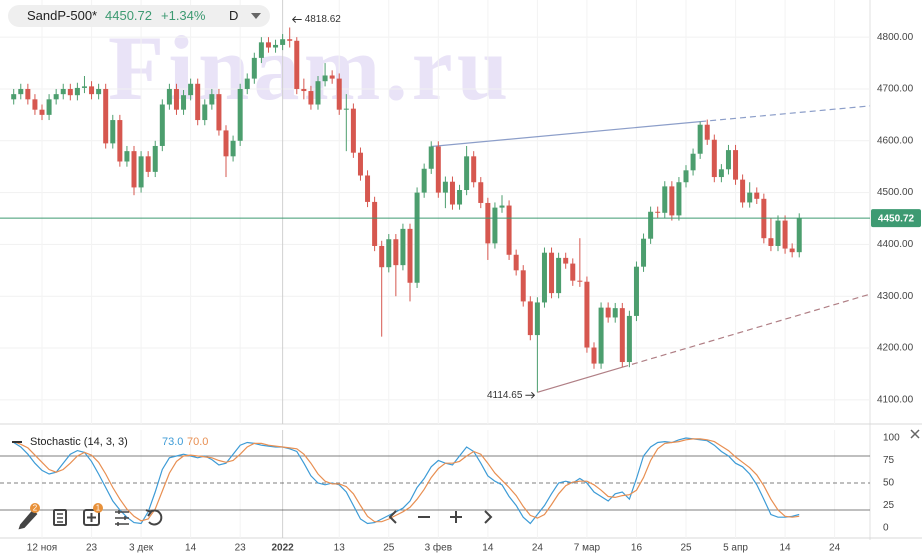  Describe the element at coordinates (895, 399) in the screenshot. I see `y-tick-label: 4100.00` at that location.